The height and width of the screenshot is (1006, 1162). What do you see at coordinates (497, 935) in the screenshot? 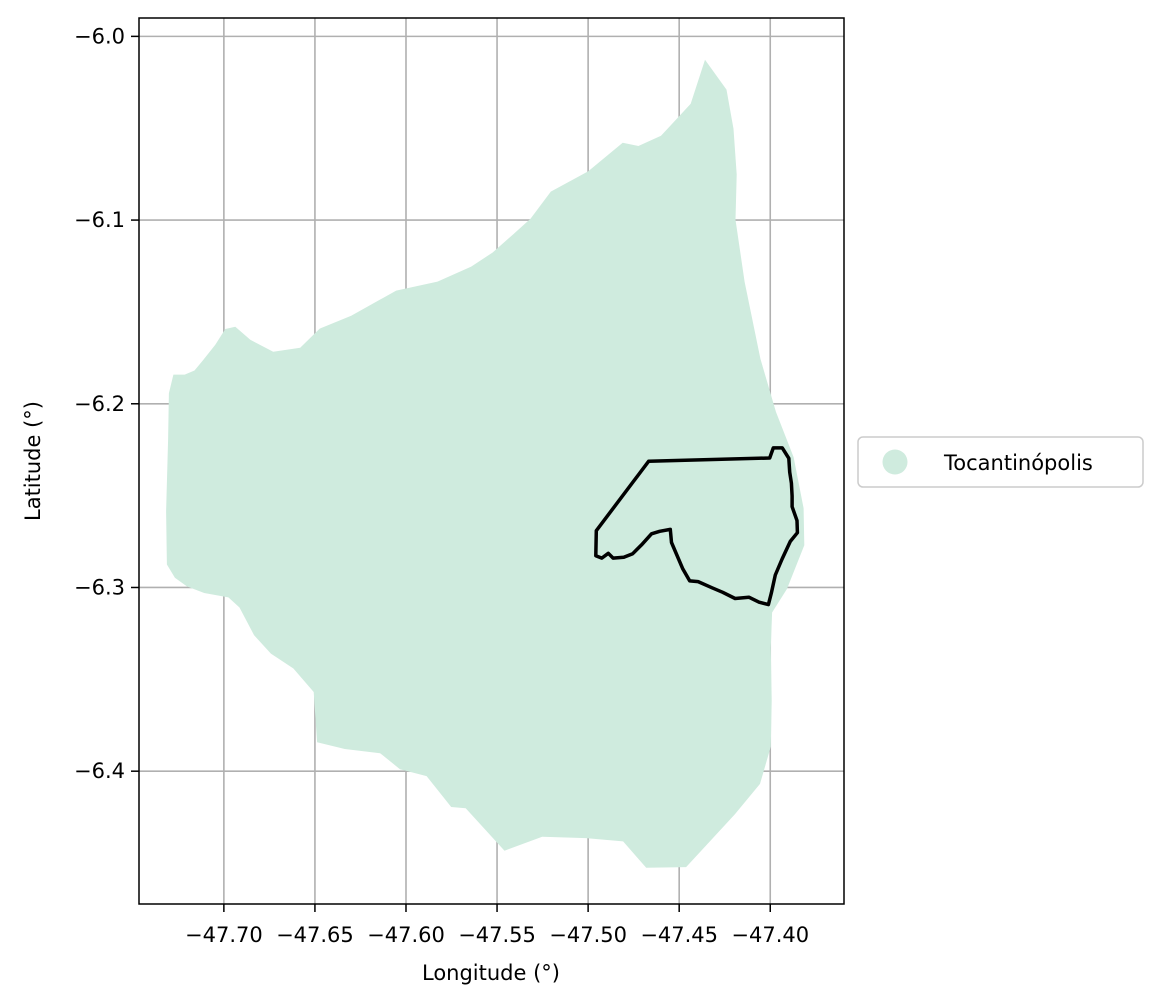
I see `x-tick-label: −47.55` at bounding box center [497, 935].